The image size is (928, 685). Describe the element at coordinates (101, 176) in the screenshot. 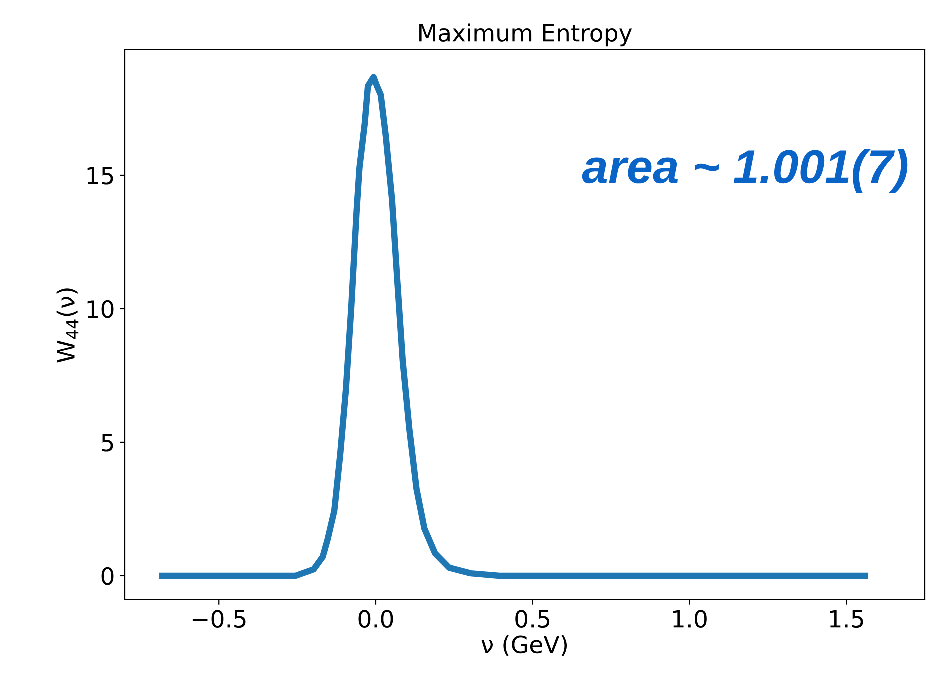

I see `y-tick-label: 15` at that location.